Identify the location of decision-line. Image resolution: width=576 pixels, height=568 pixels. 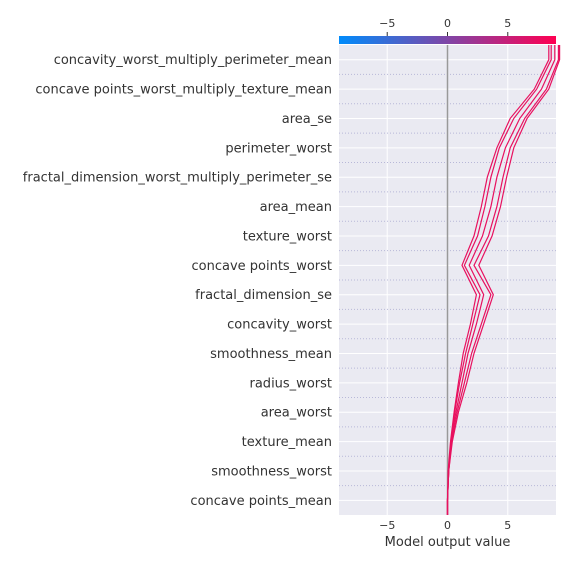
(498, 280).